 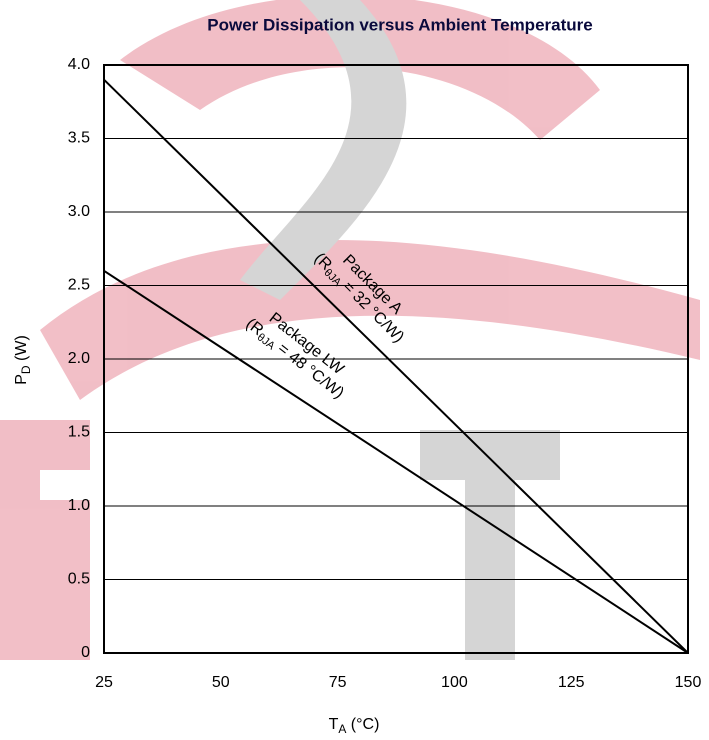 What do you see at coordinates (79, 211) in the screenshot?
I see `y-tick-label: 3.0` at bounding box center [79, 211].